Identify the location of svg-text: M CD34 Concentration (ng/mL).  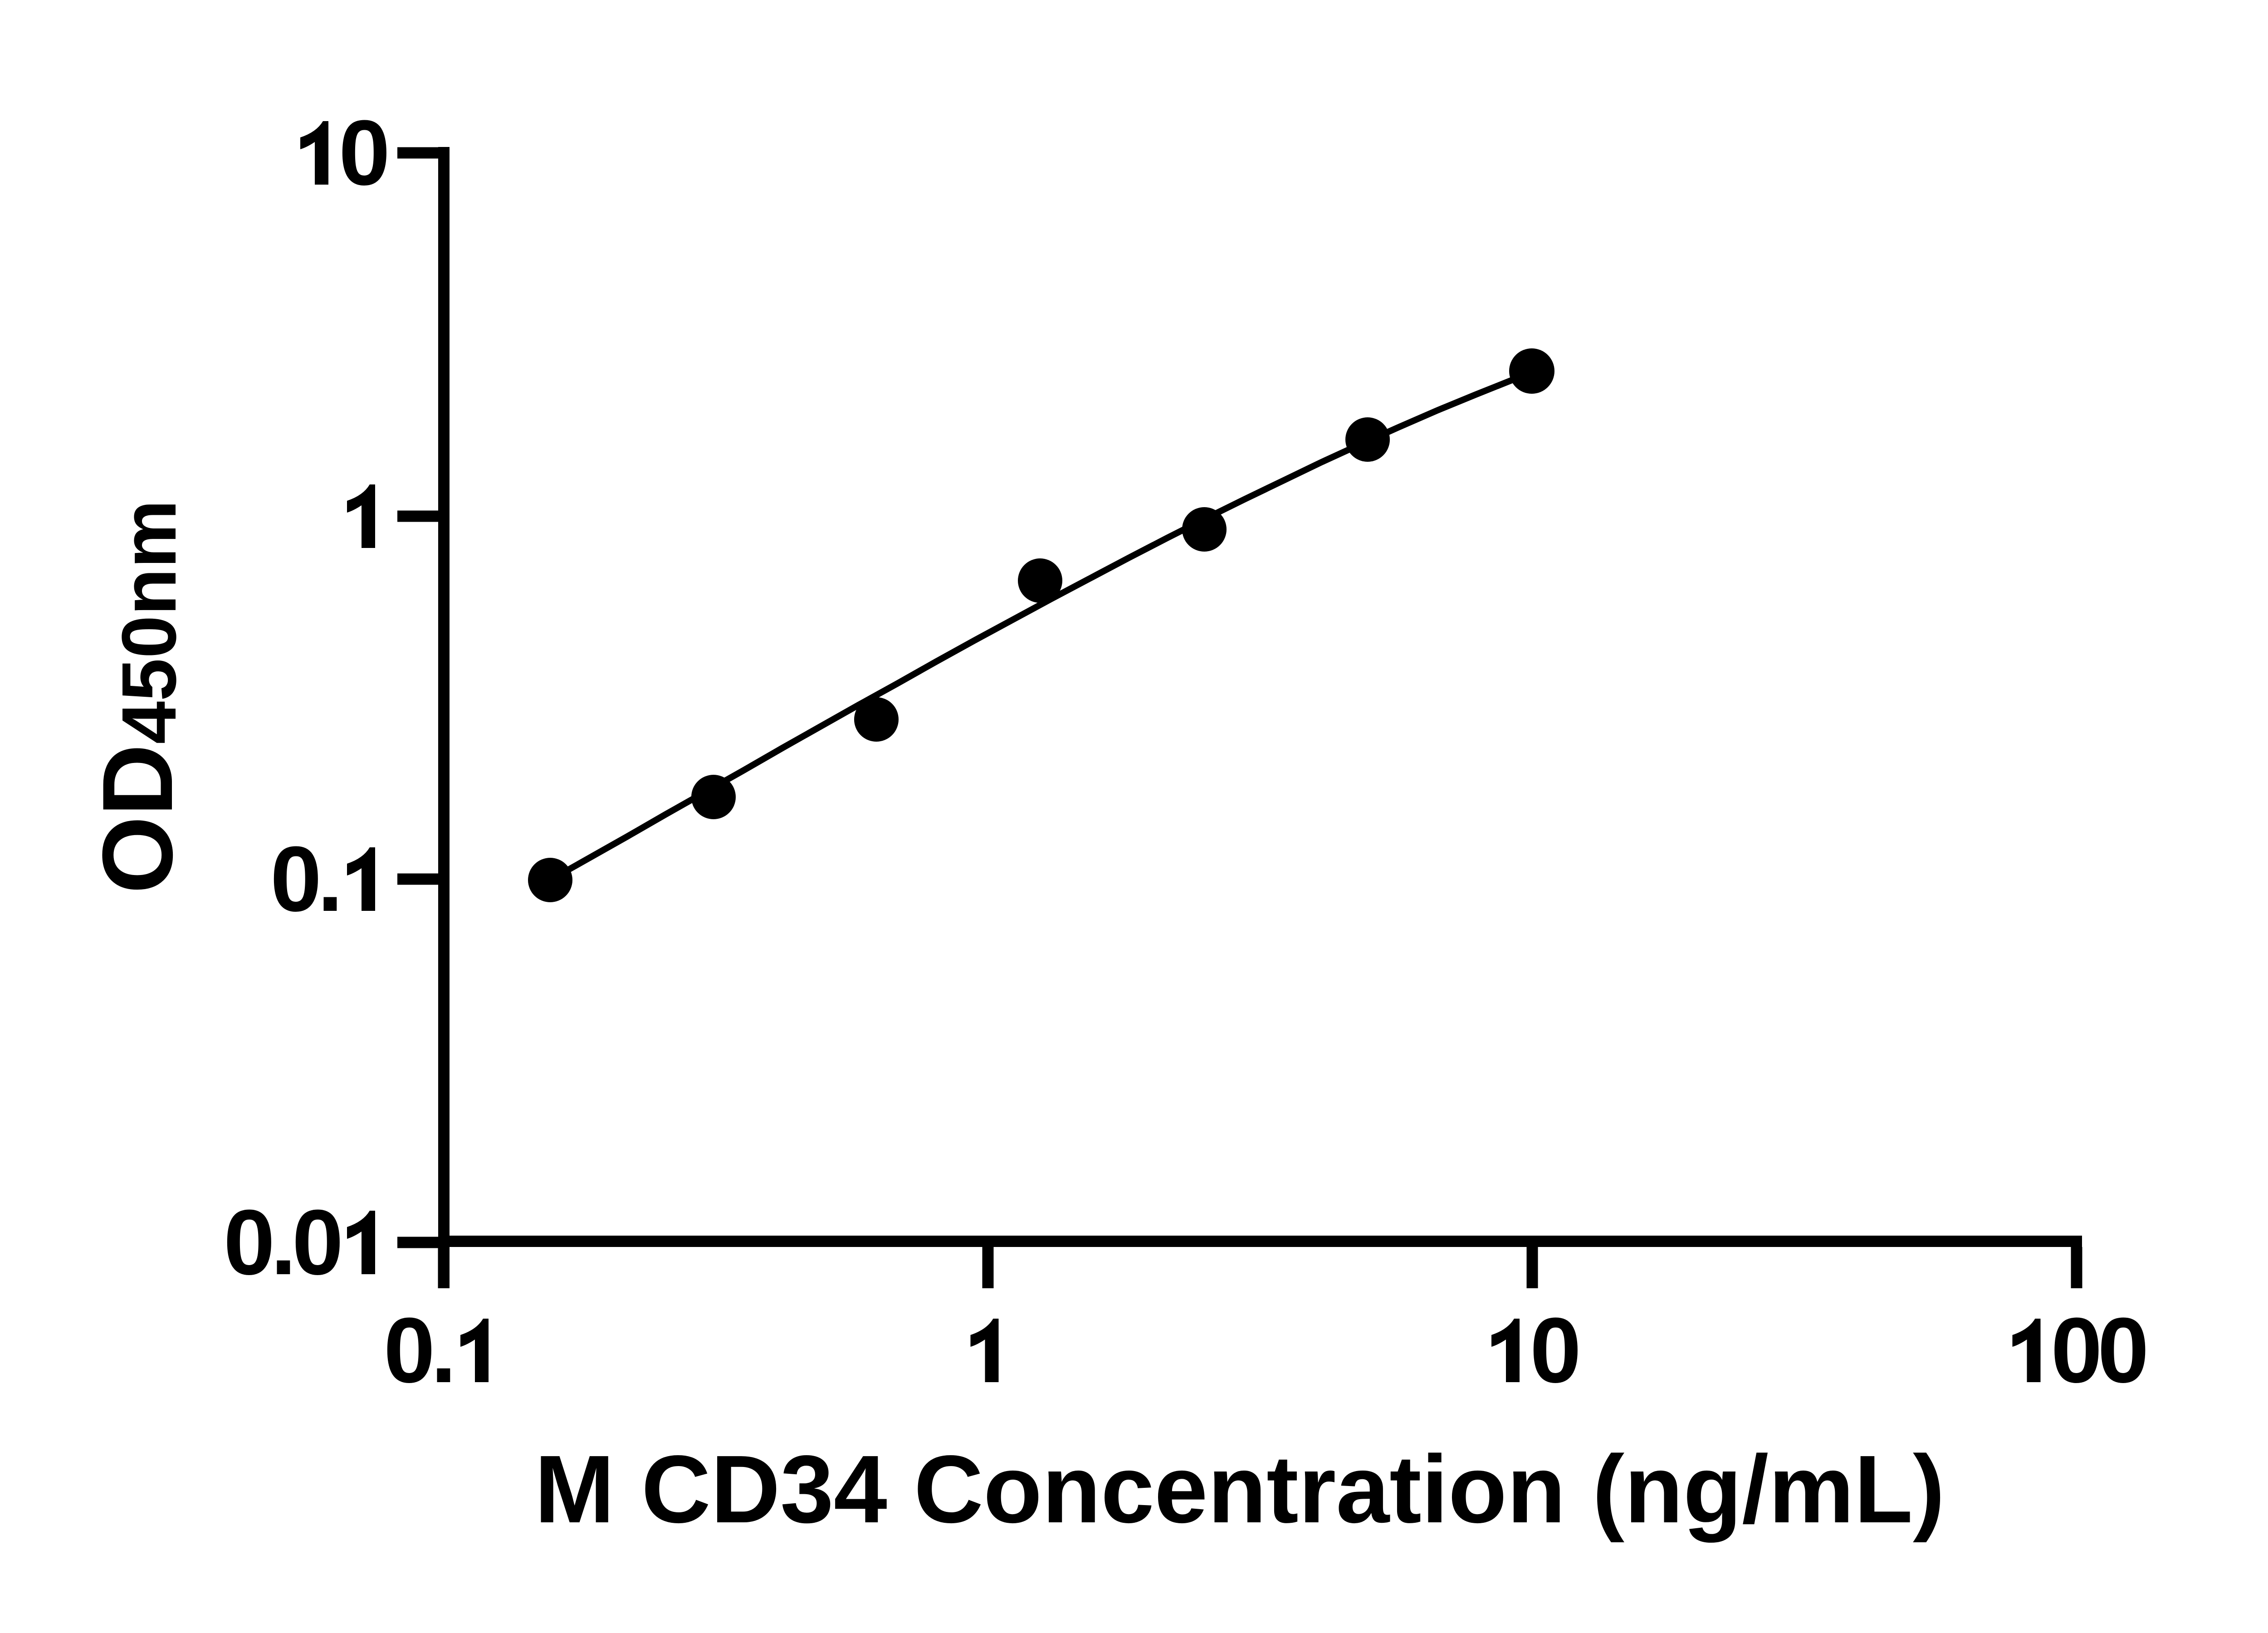
(1240, 1489).